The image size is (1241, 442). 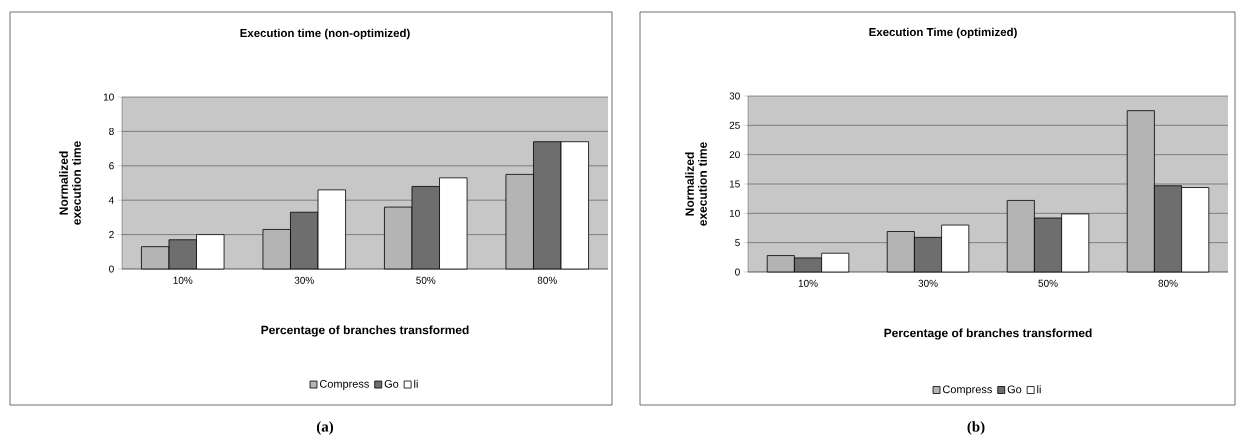 What do you see at coordinates (325, 428) in the screenshot?
I see `text: (a)` at bounding box center [325, 428].